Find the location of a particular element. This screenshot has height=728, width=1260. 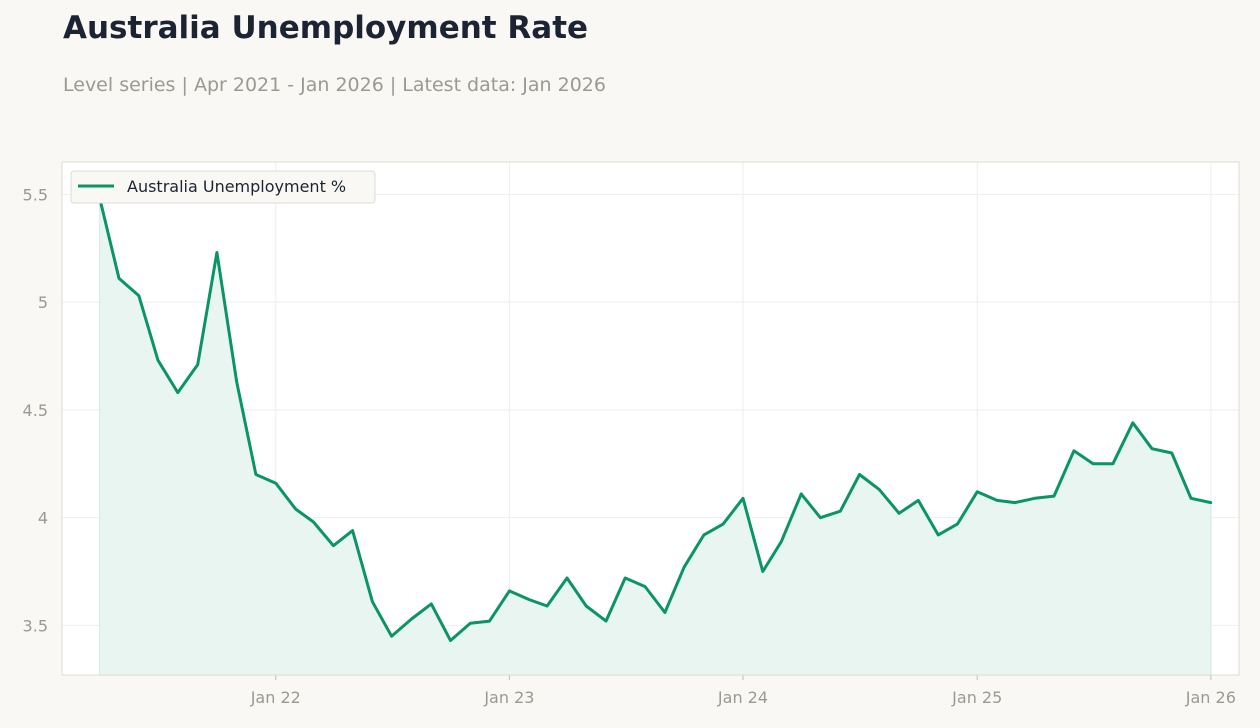

legend-box is located at coordinates (223, 187).